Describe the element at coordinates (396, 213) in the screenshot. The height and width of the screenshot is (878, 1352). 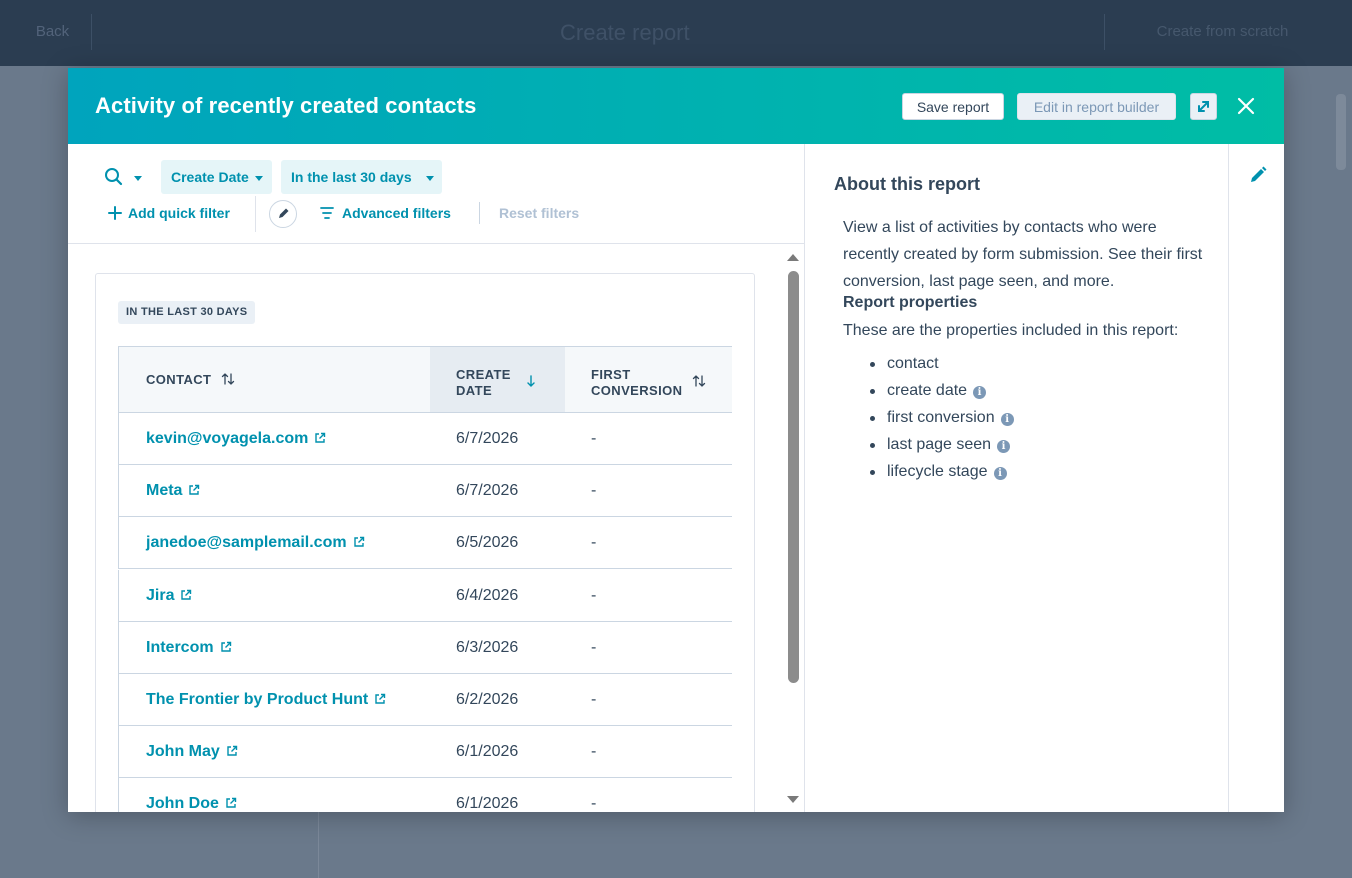
I see `advanced-filters-label: Advanced filters` at that location.